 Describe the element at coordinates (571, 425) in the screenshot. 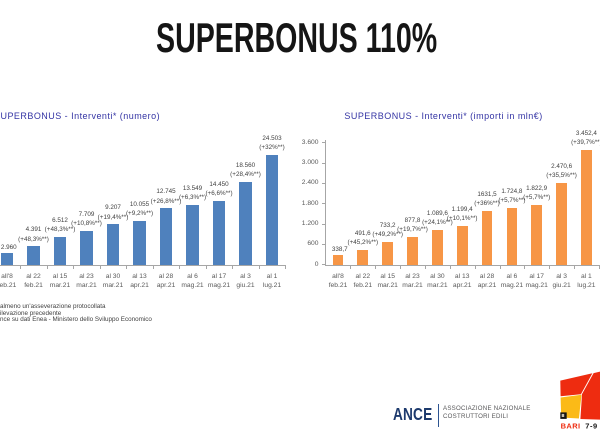

I see `svg-text: BARI` at that location.